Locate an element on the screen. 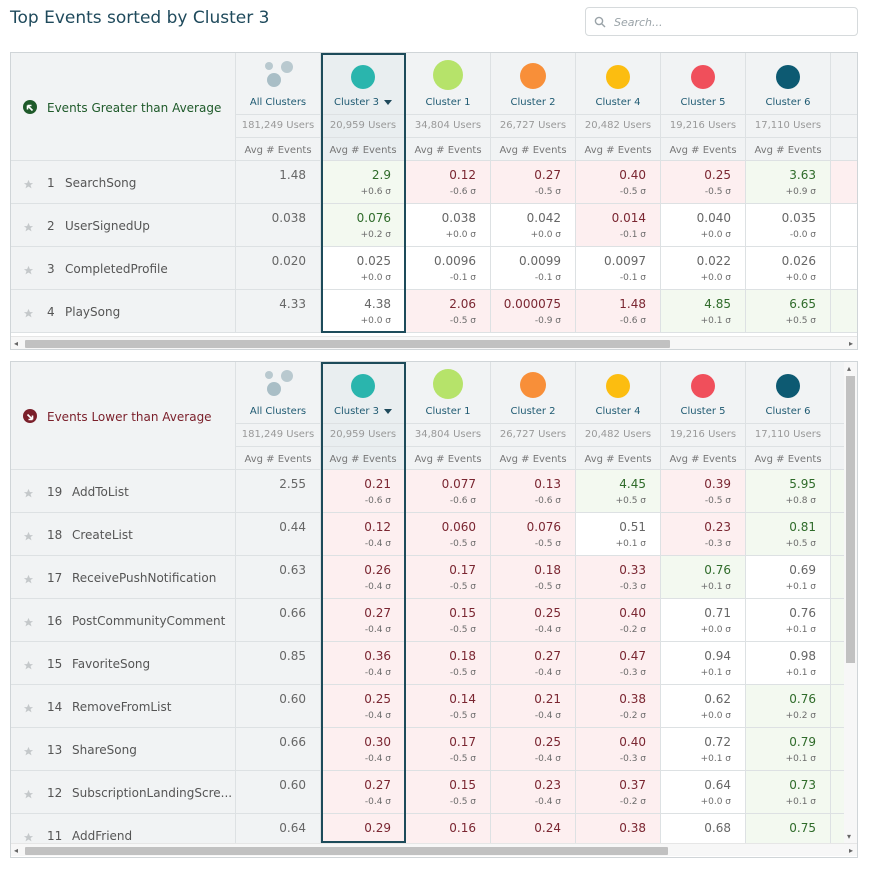 This screenshot has height=871, width=880. scroll-up-icon: ▴ is located at coordinates (849, 368).